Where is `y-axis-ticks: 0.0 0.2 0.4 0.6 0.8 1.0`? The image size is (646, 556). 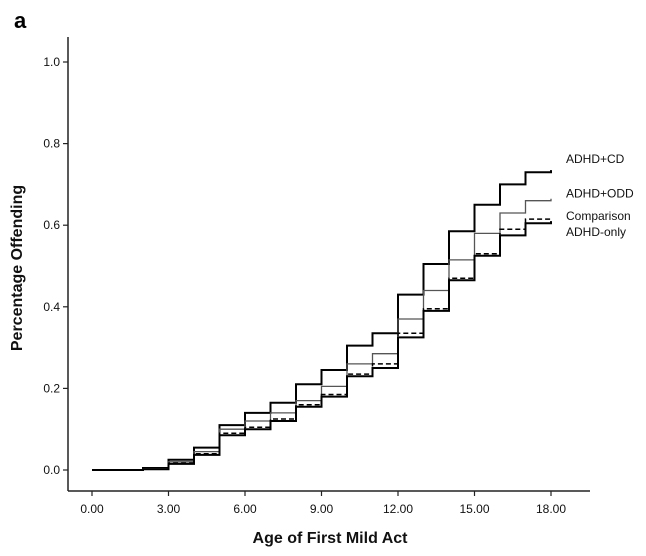 y-axis-ticks: 0.0 0.2 0.4 0.6 0.8 1.0 is located at coordinates (55, 266).